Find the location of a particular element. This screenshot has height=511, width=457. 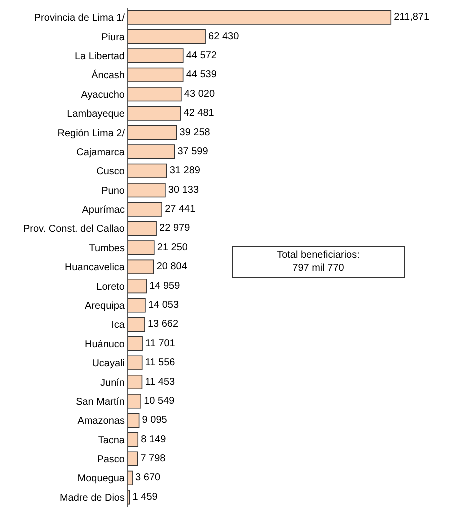

data-label: 3 670 is located at coordinates (149, 478).